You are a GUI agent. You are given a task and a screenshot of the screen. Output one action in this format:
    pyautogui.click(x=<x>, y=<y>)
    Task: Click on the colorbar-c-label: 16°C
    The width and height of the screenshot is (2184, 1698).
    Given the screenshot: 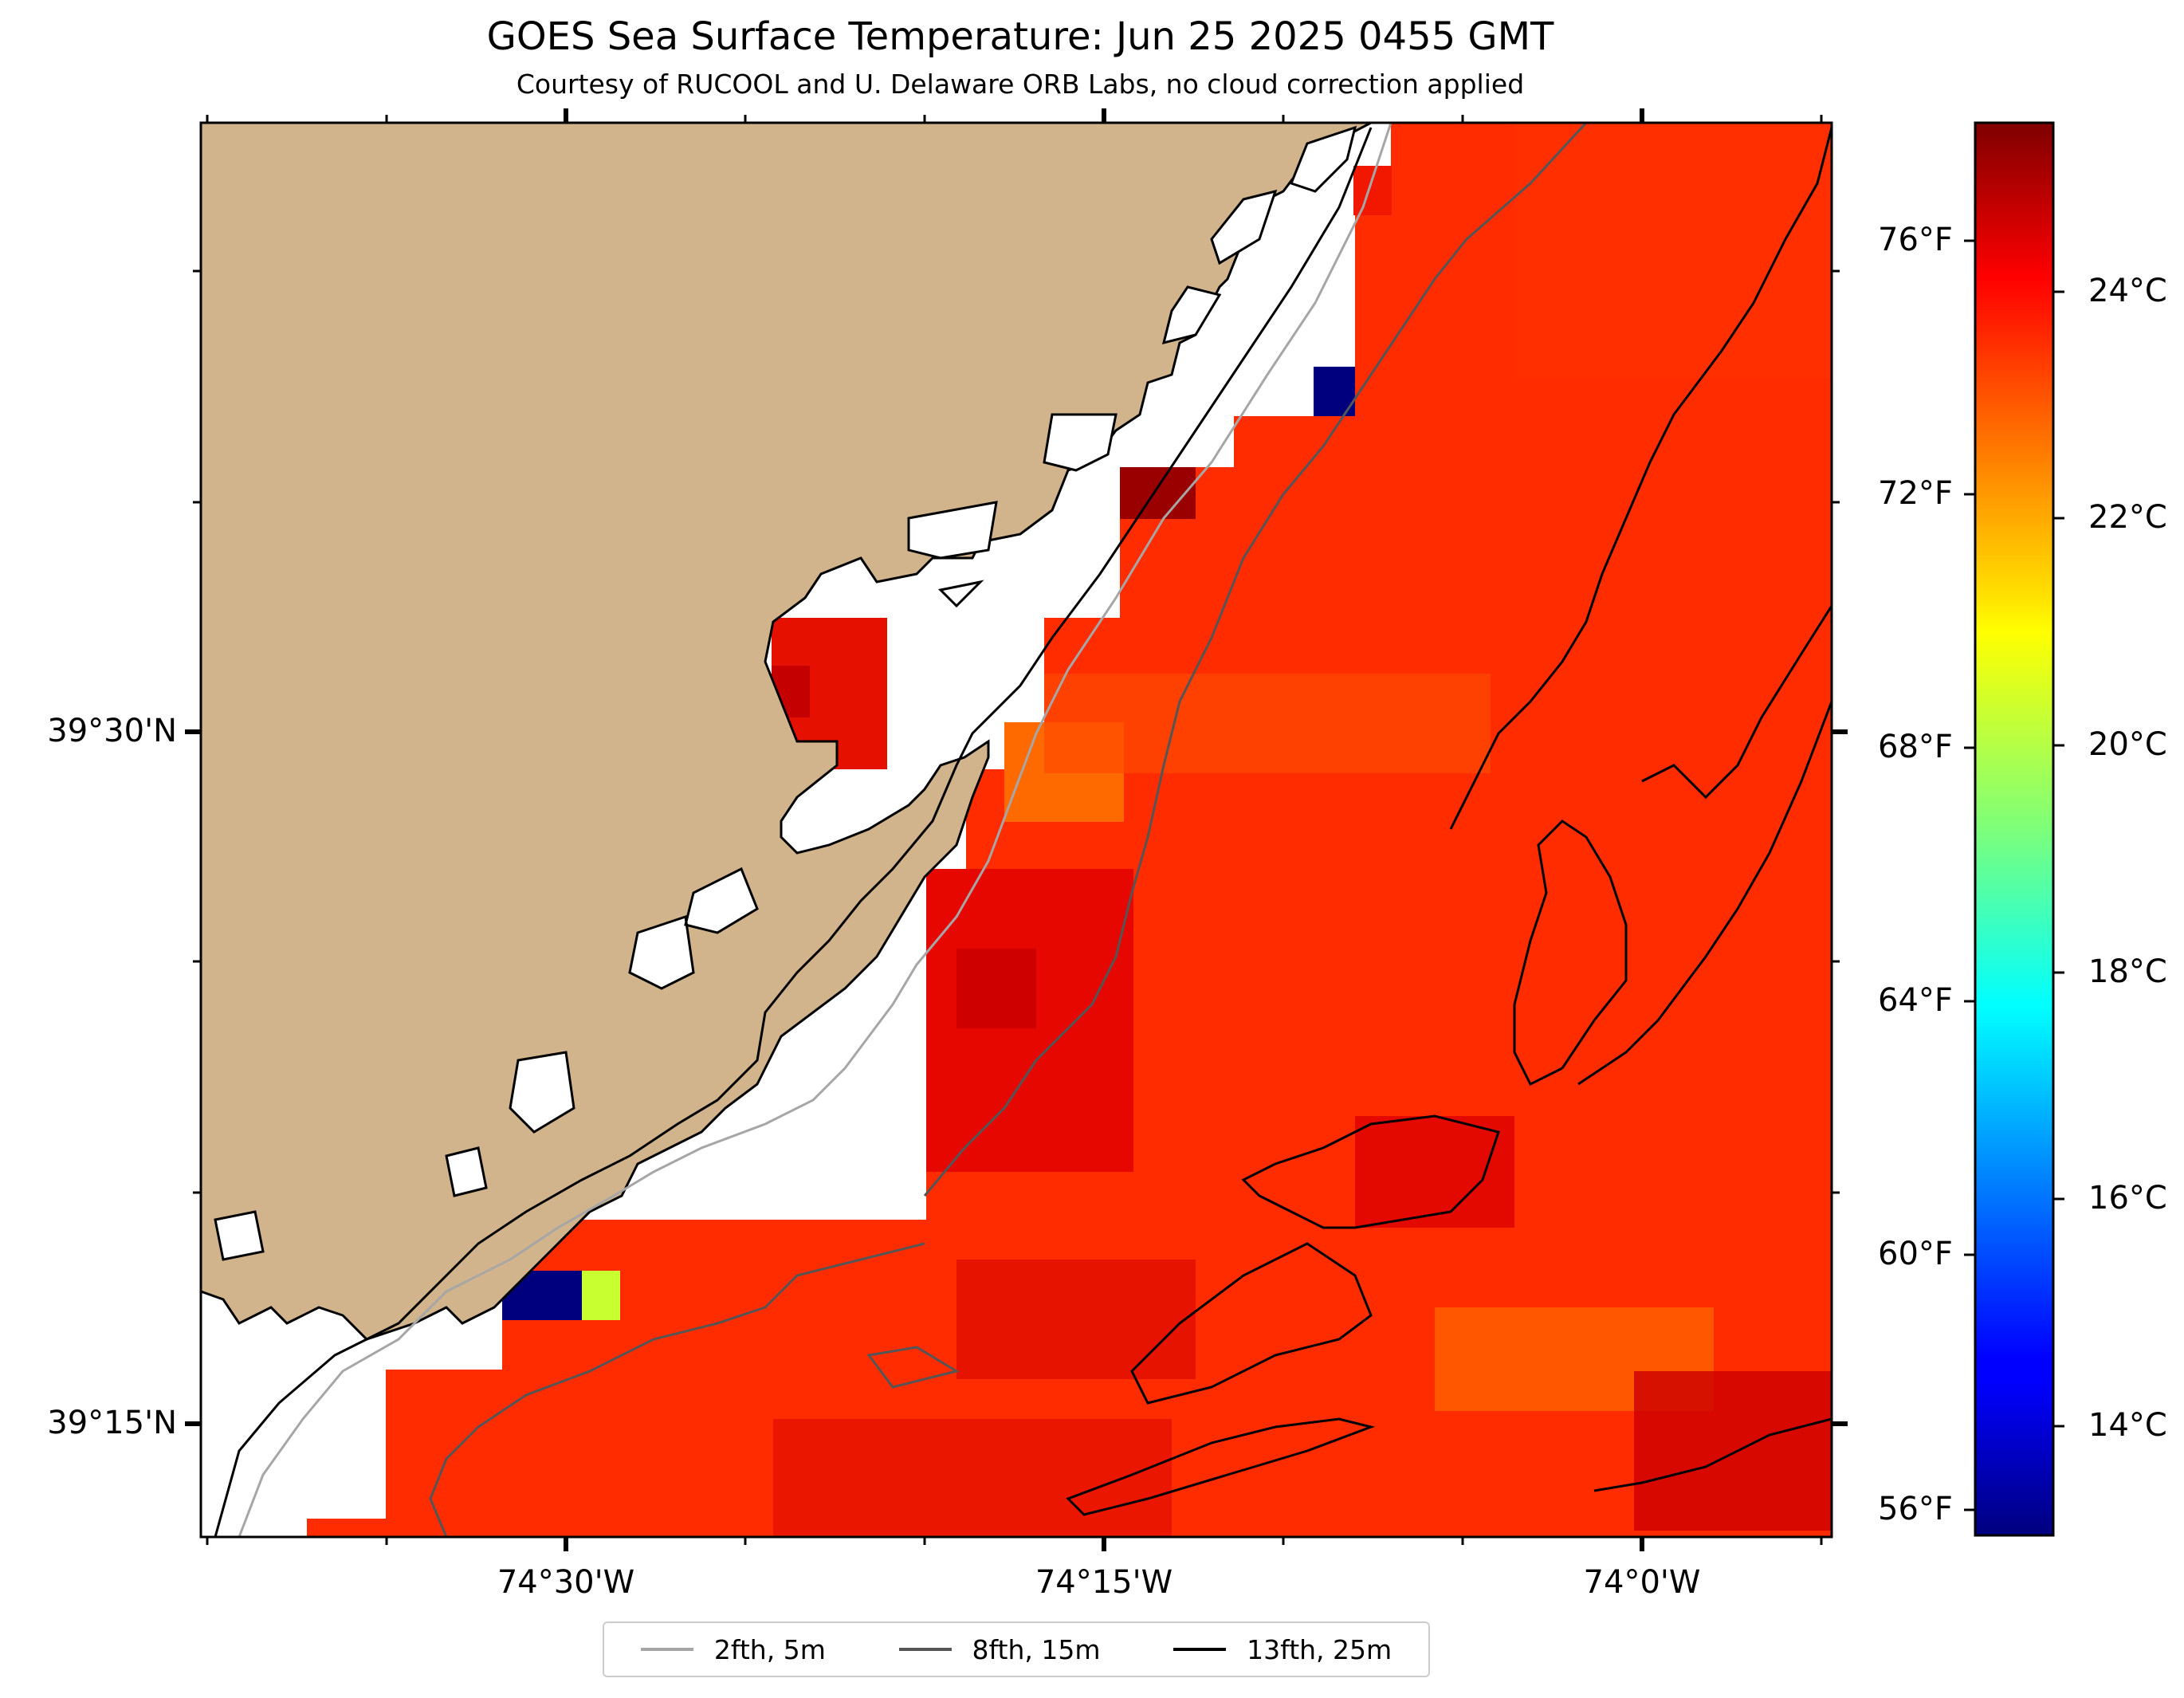 What is the action you would take?
    pyautogui.click(x=2127, y=1199)
    